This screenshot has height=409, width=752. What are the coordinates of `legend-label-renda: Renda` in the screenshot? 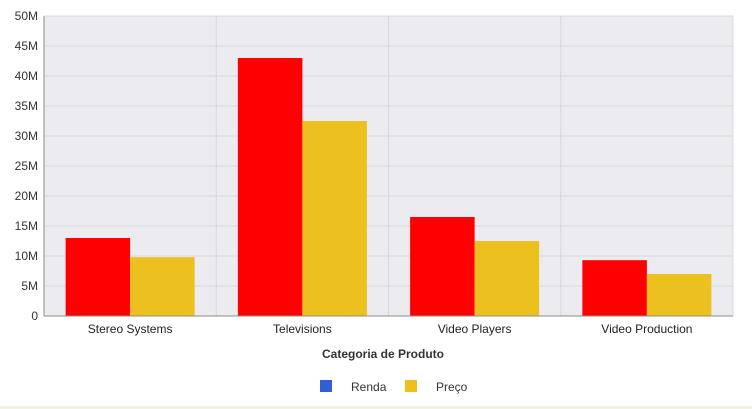 It's located at (369, 387).